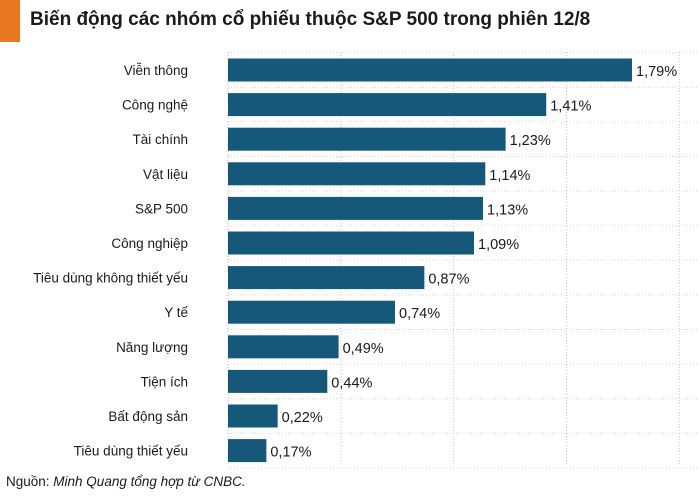 The width and height of the screenshot is (700, 499). Describe the element at coordinates (570, 107) in the screenshot. I see `value-label: 1,41%` at that location.